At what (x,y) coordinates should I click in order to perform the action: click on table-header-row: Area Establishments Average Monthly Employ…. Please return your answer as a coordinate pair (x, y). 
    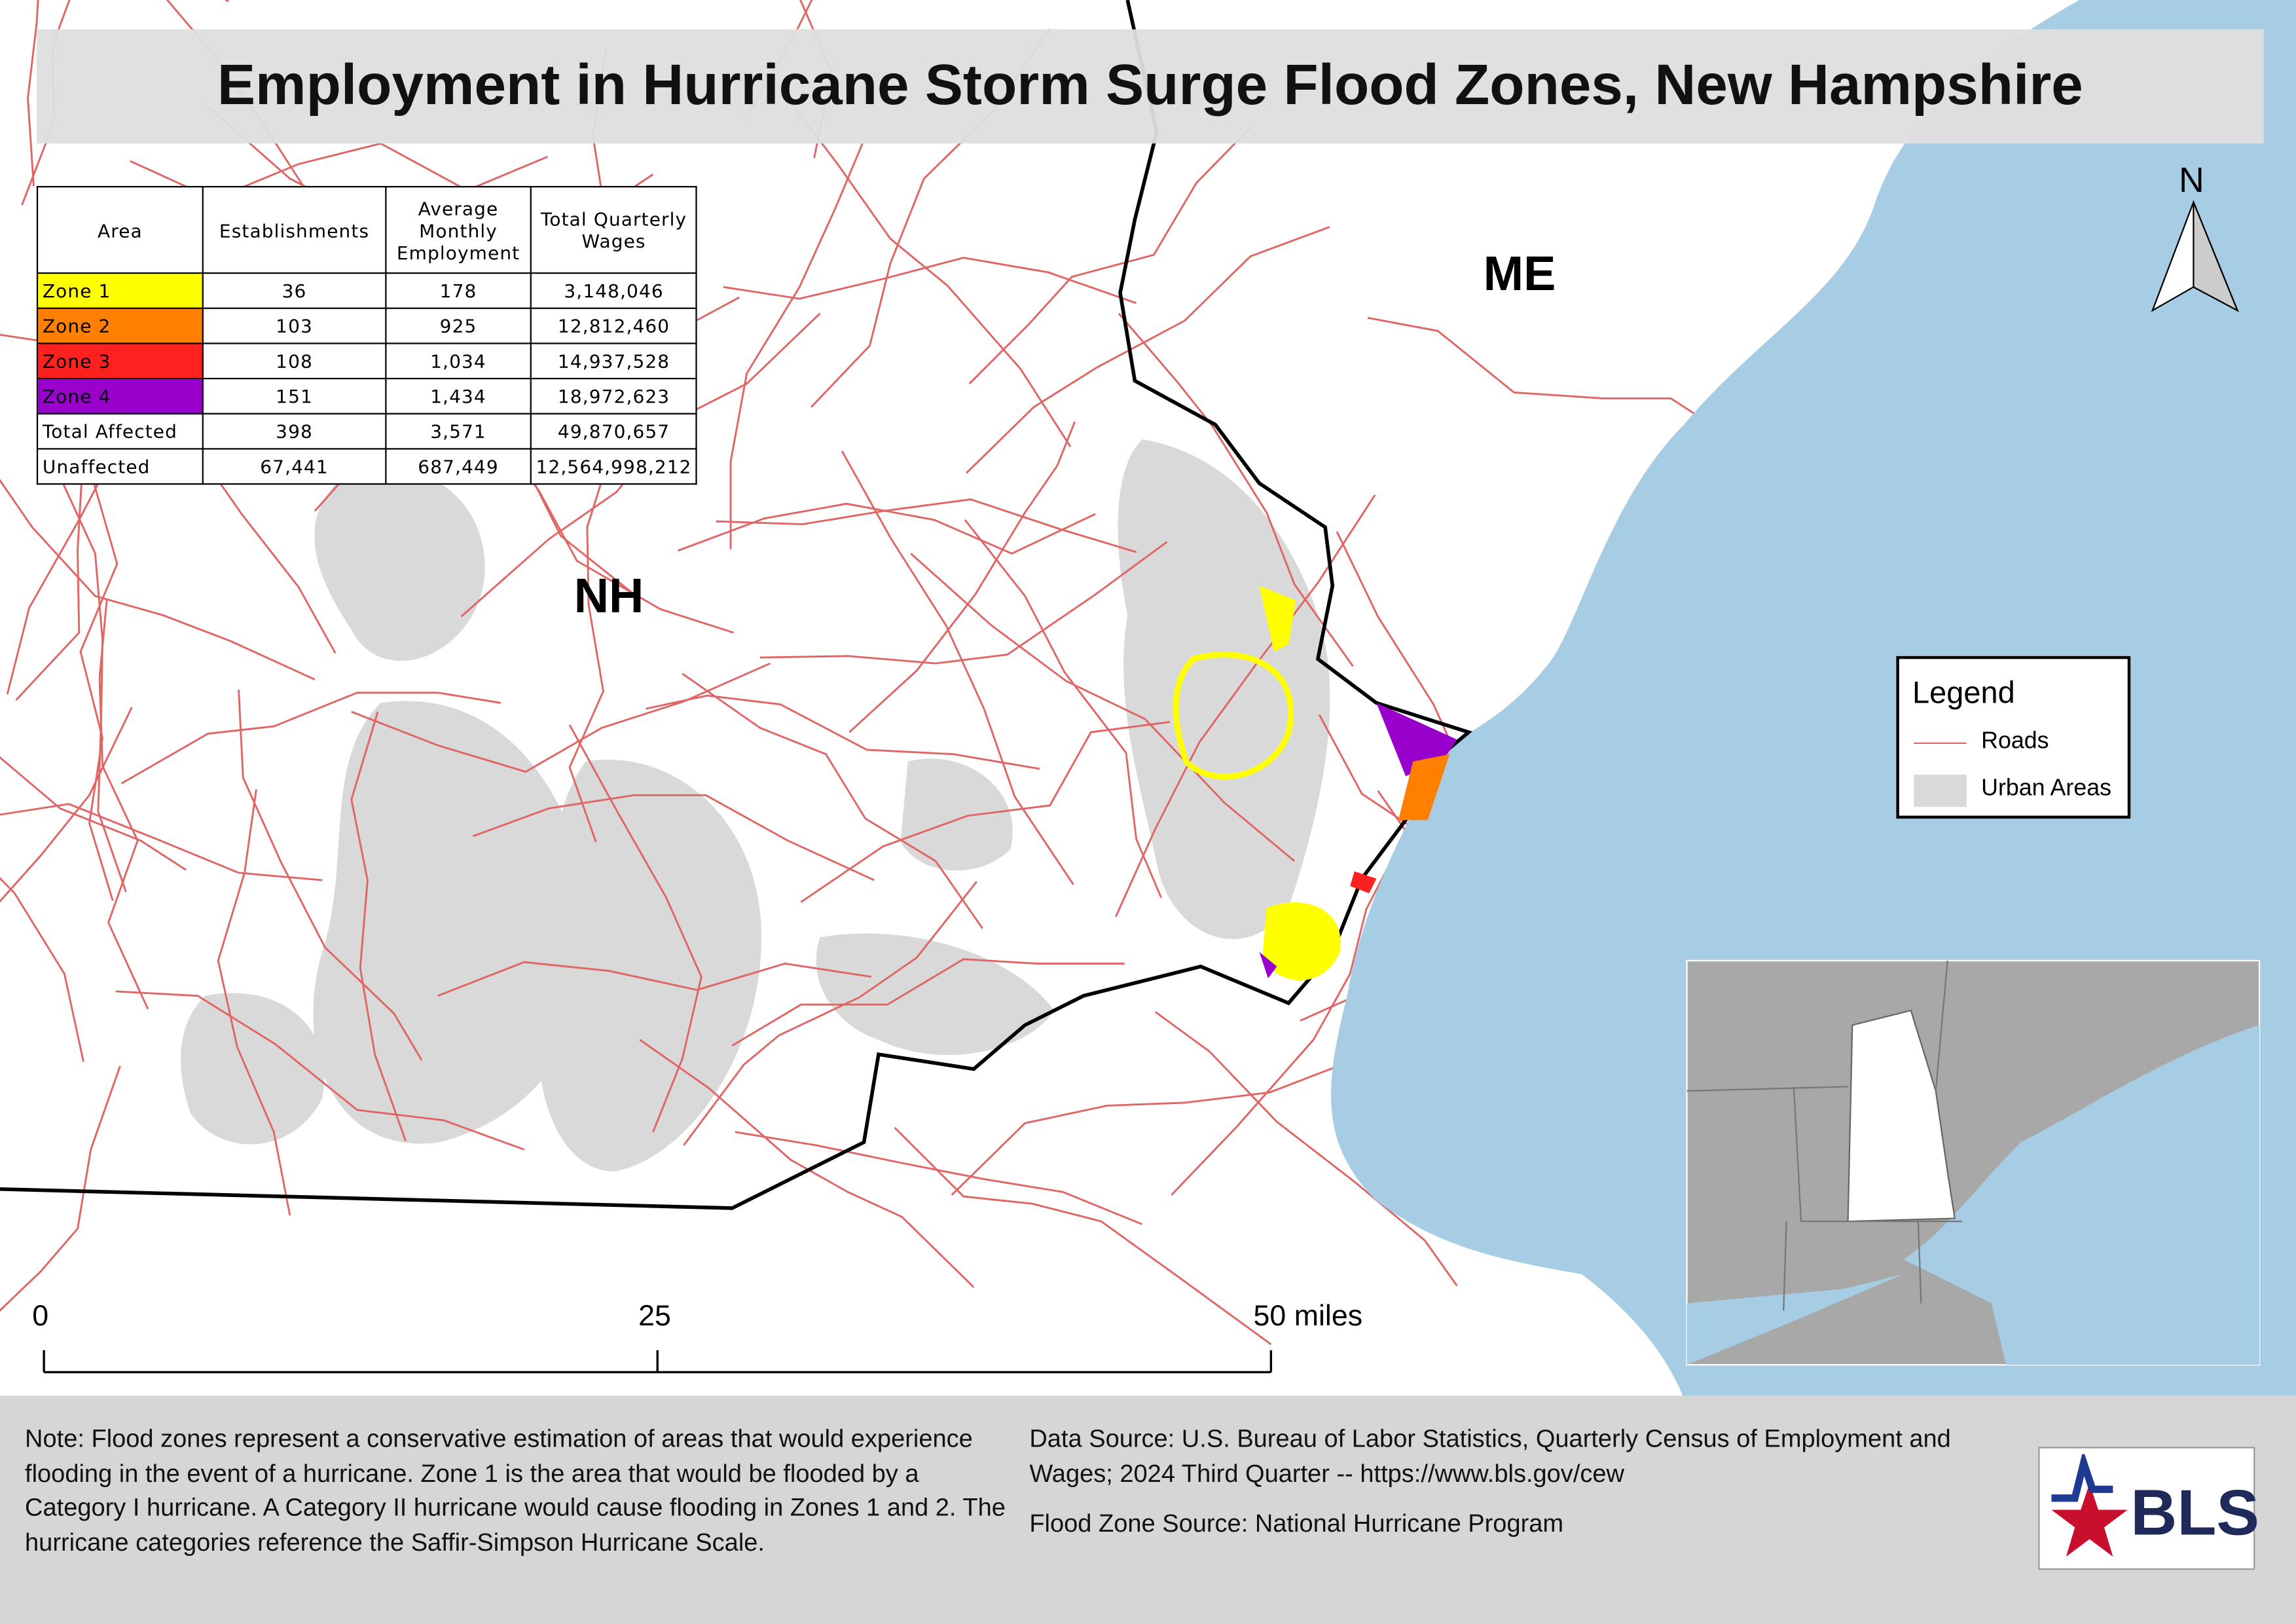
    Looking at the image, I should click on (367, 230).